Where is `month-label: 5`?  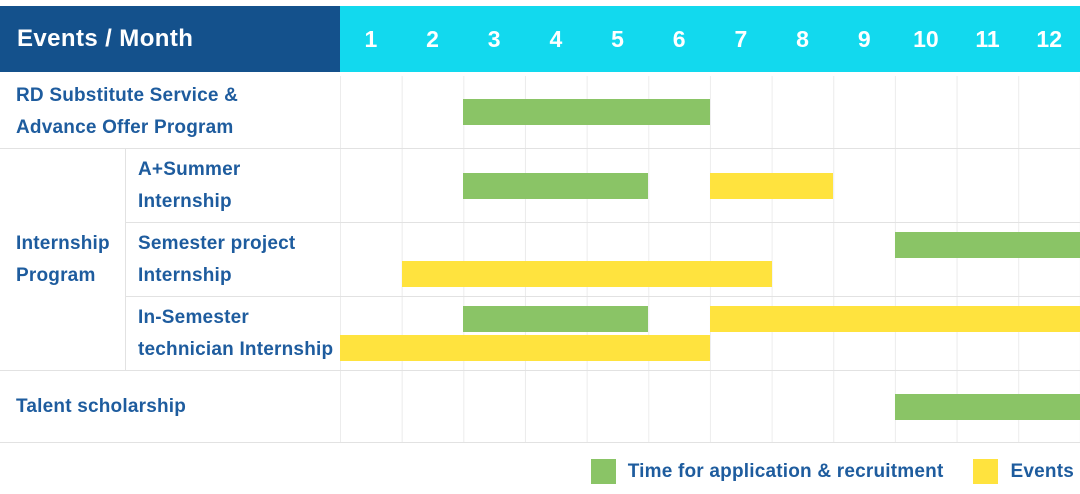 month-label: 5 is located at coordinates (617, 38).